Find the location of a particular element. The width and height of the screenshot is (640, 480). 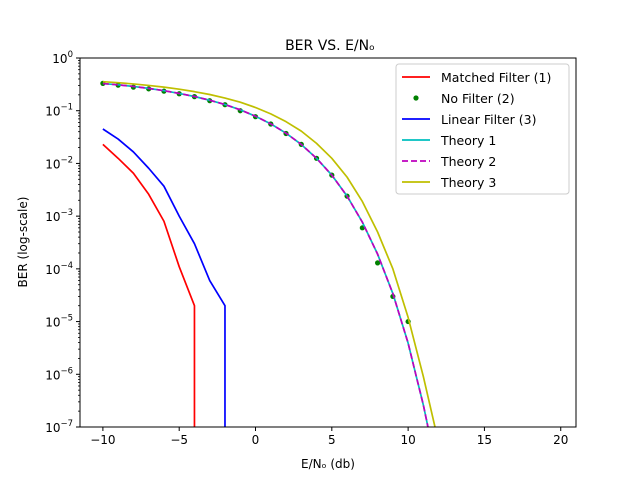

legend-label: Matched Filter (1) is located at coordinates (496, 77).